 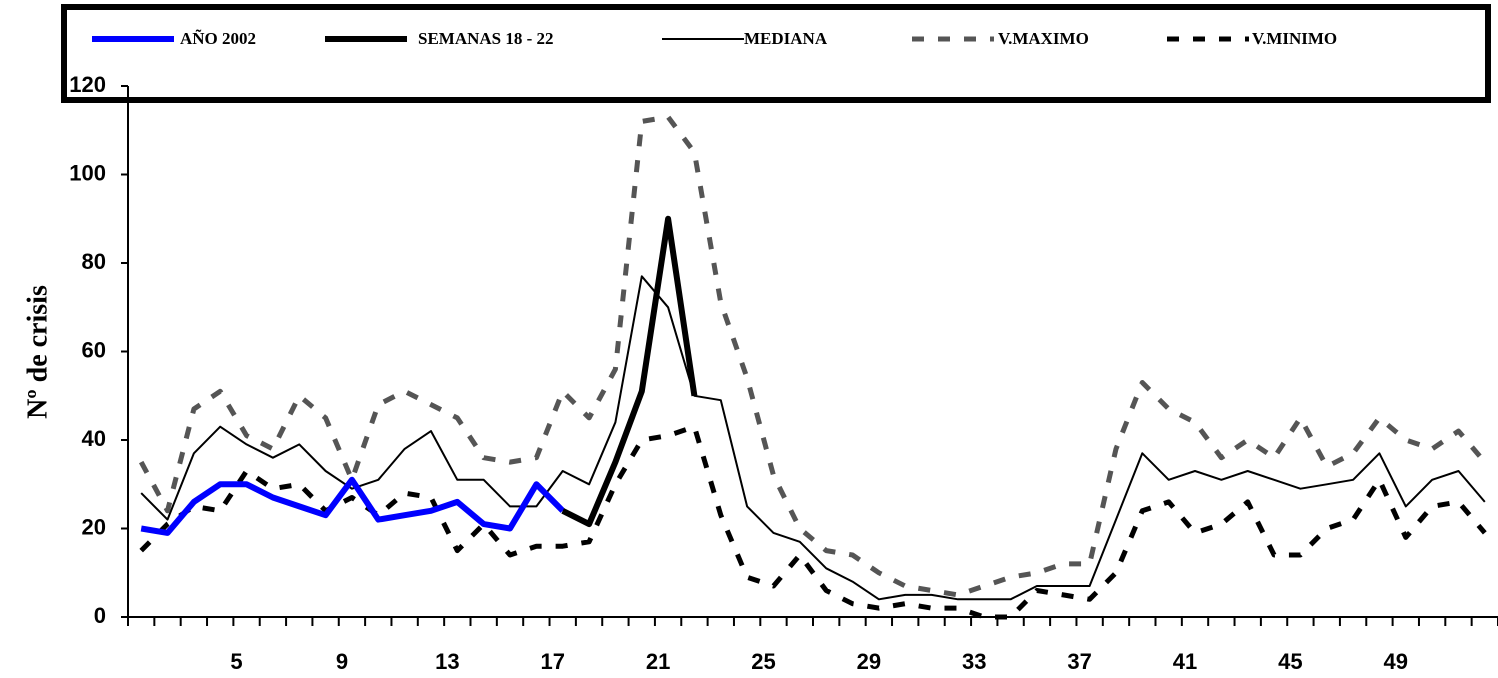 What do you see at coordinates (100, 615) in the screenshot?
I see `y-tick-label: 0` at bounding box center [100, 615].